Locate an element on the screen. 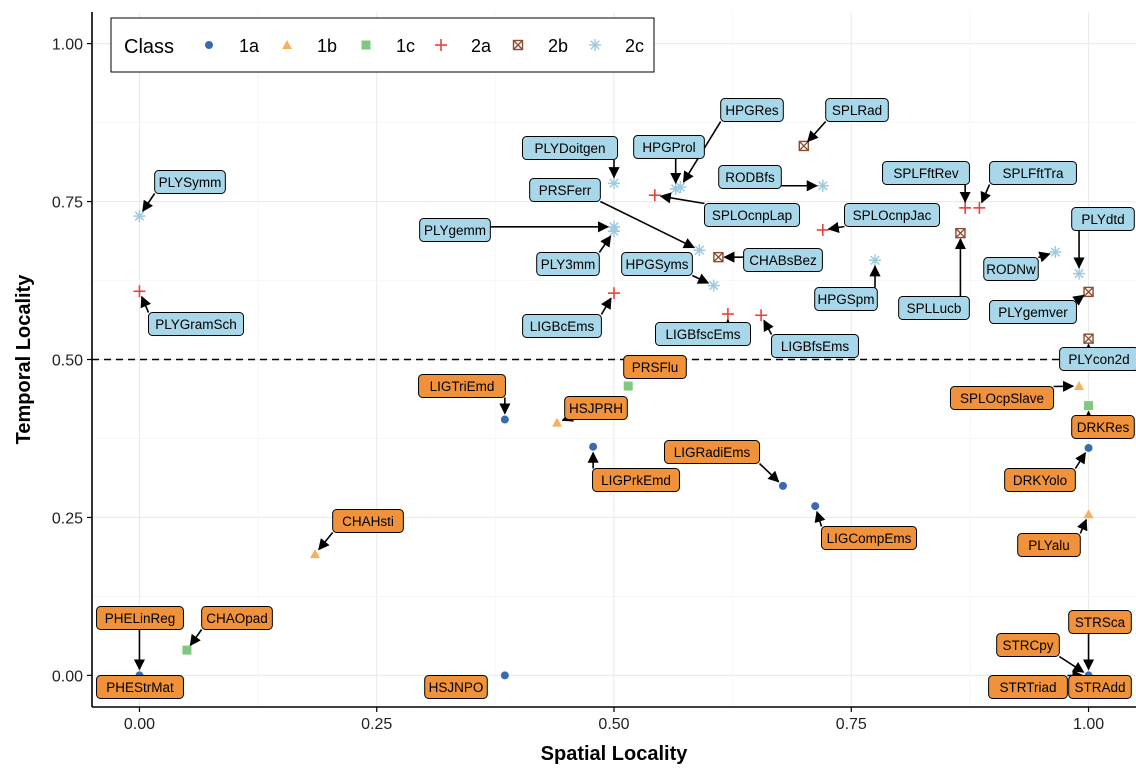  label-box-LIGTriEmd is located at coordinates (462, 386).